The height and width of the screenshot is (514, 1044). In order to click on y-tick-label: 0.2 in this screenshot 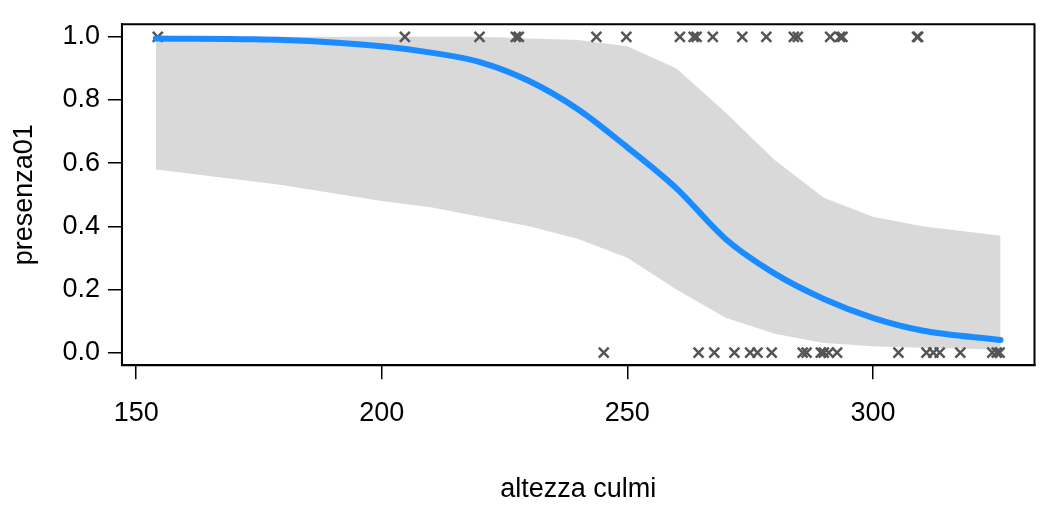, I will do `click(81, 287)`.